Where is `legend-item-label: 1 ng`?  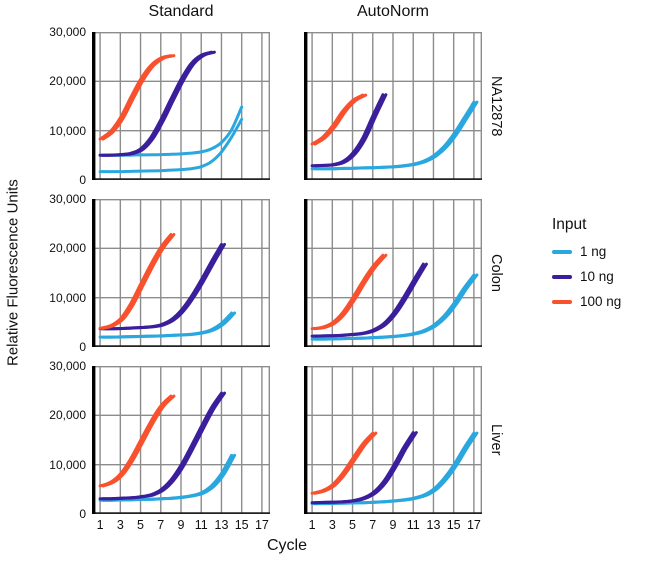
legend-item-label: 1 ng is located at coordinates (593, 251).